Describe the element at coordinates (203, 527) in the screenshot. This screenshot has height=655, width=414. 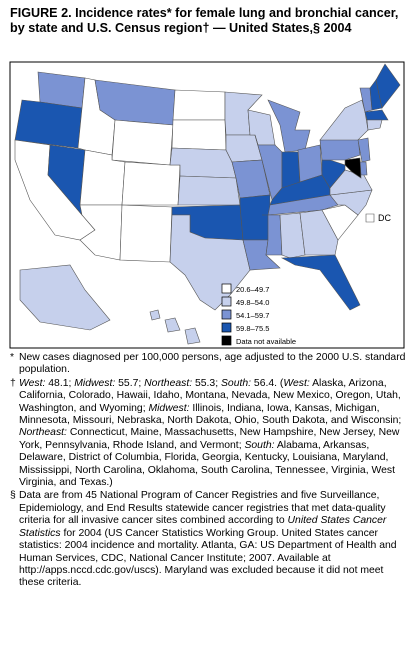
I see `footnote-text: United States Cancer Statistics` at that location.